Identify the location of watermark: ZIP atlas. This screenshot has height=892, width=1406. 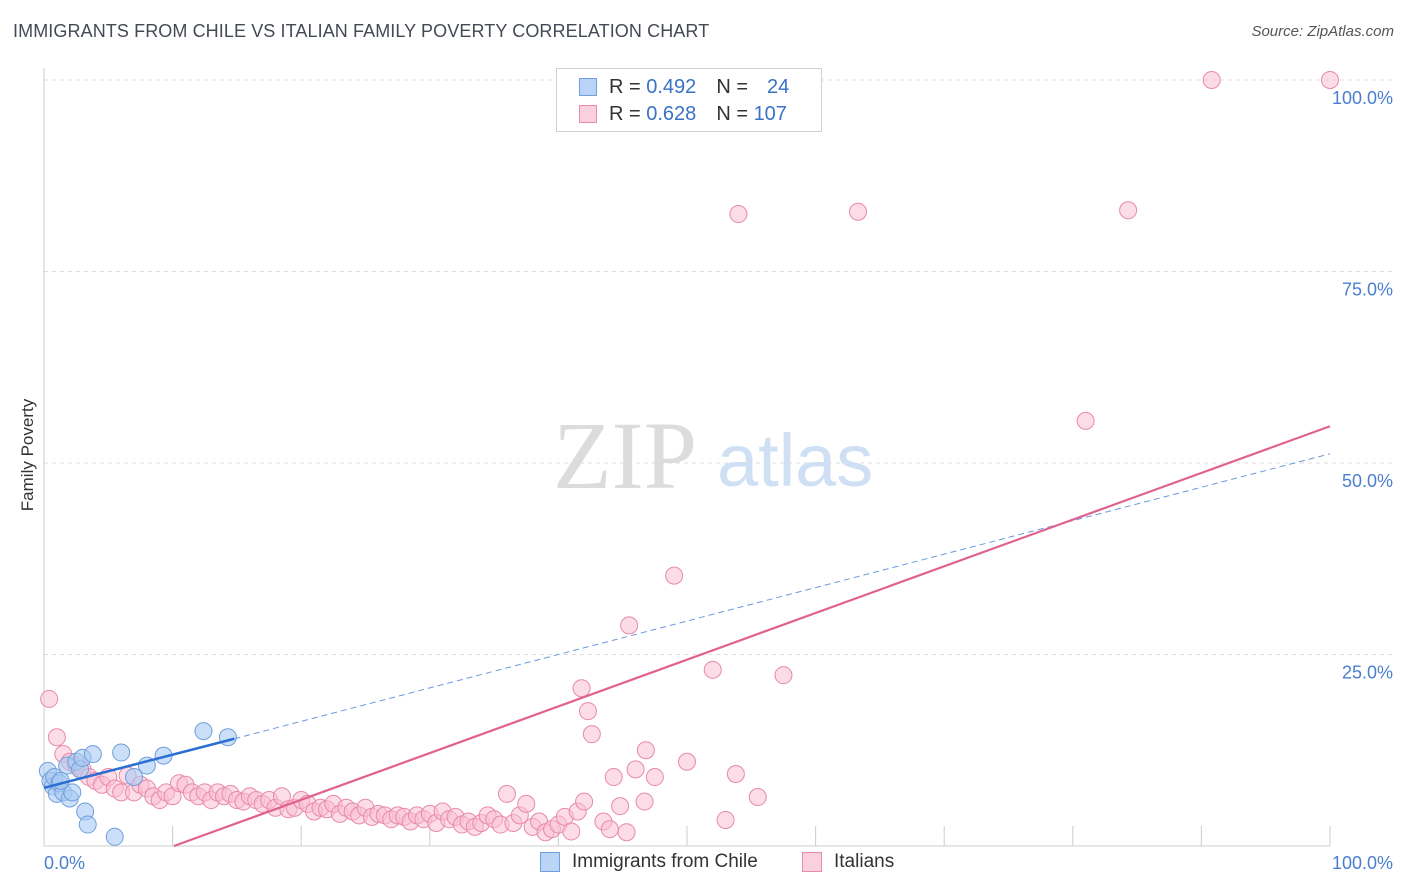
(713, 455).